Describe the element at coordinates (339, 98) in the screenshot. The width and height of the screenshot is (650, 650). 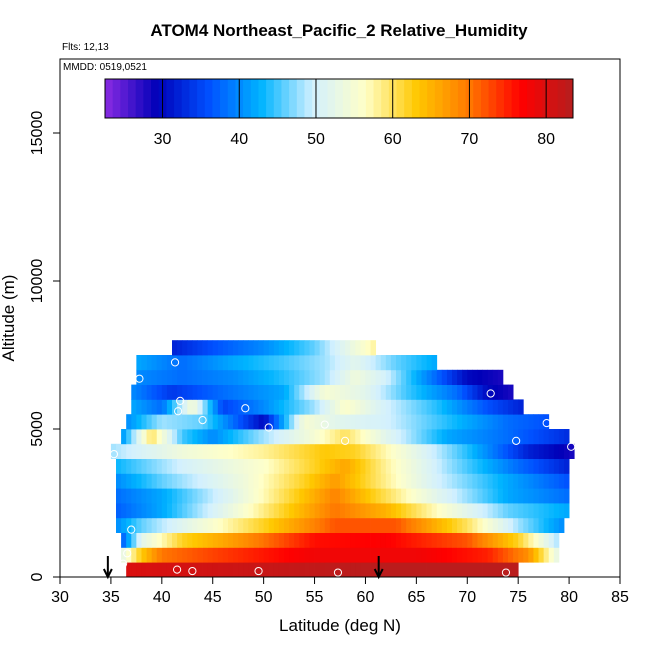
I see `colorbar-frame` at that location.